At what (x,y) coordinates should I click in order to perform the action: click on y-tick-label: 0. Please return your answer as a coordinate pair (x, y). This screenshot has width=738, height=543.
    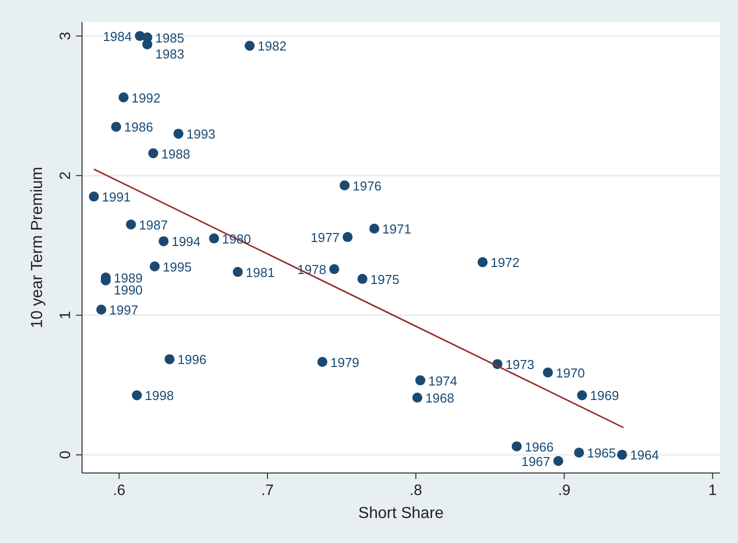
    Looking at the image, I should click on (65, 455).